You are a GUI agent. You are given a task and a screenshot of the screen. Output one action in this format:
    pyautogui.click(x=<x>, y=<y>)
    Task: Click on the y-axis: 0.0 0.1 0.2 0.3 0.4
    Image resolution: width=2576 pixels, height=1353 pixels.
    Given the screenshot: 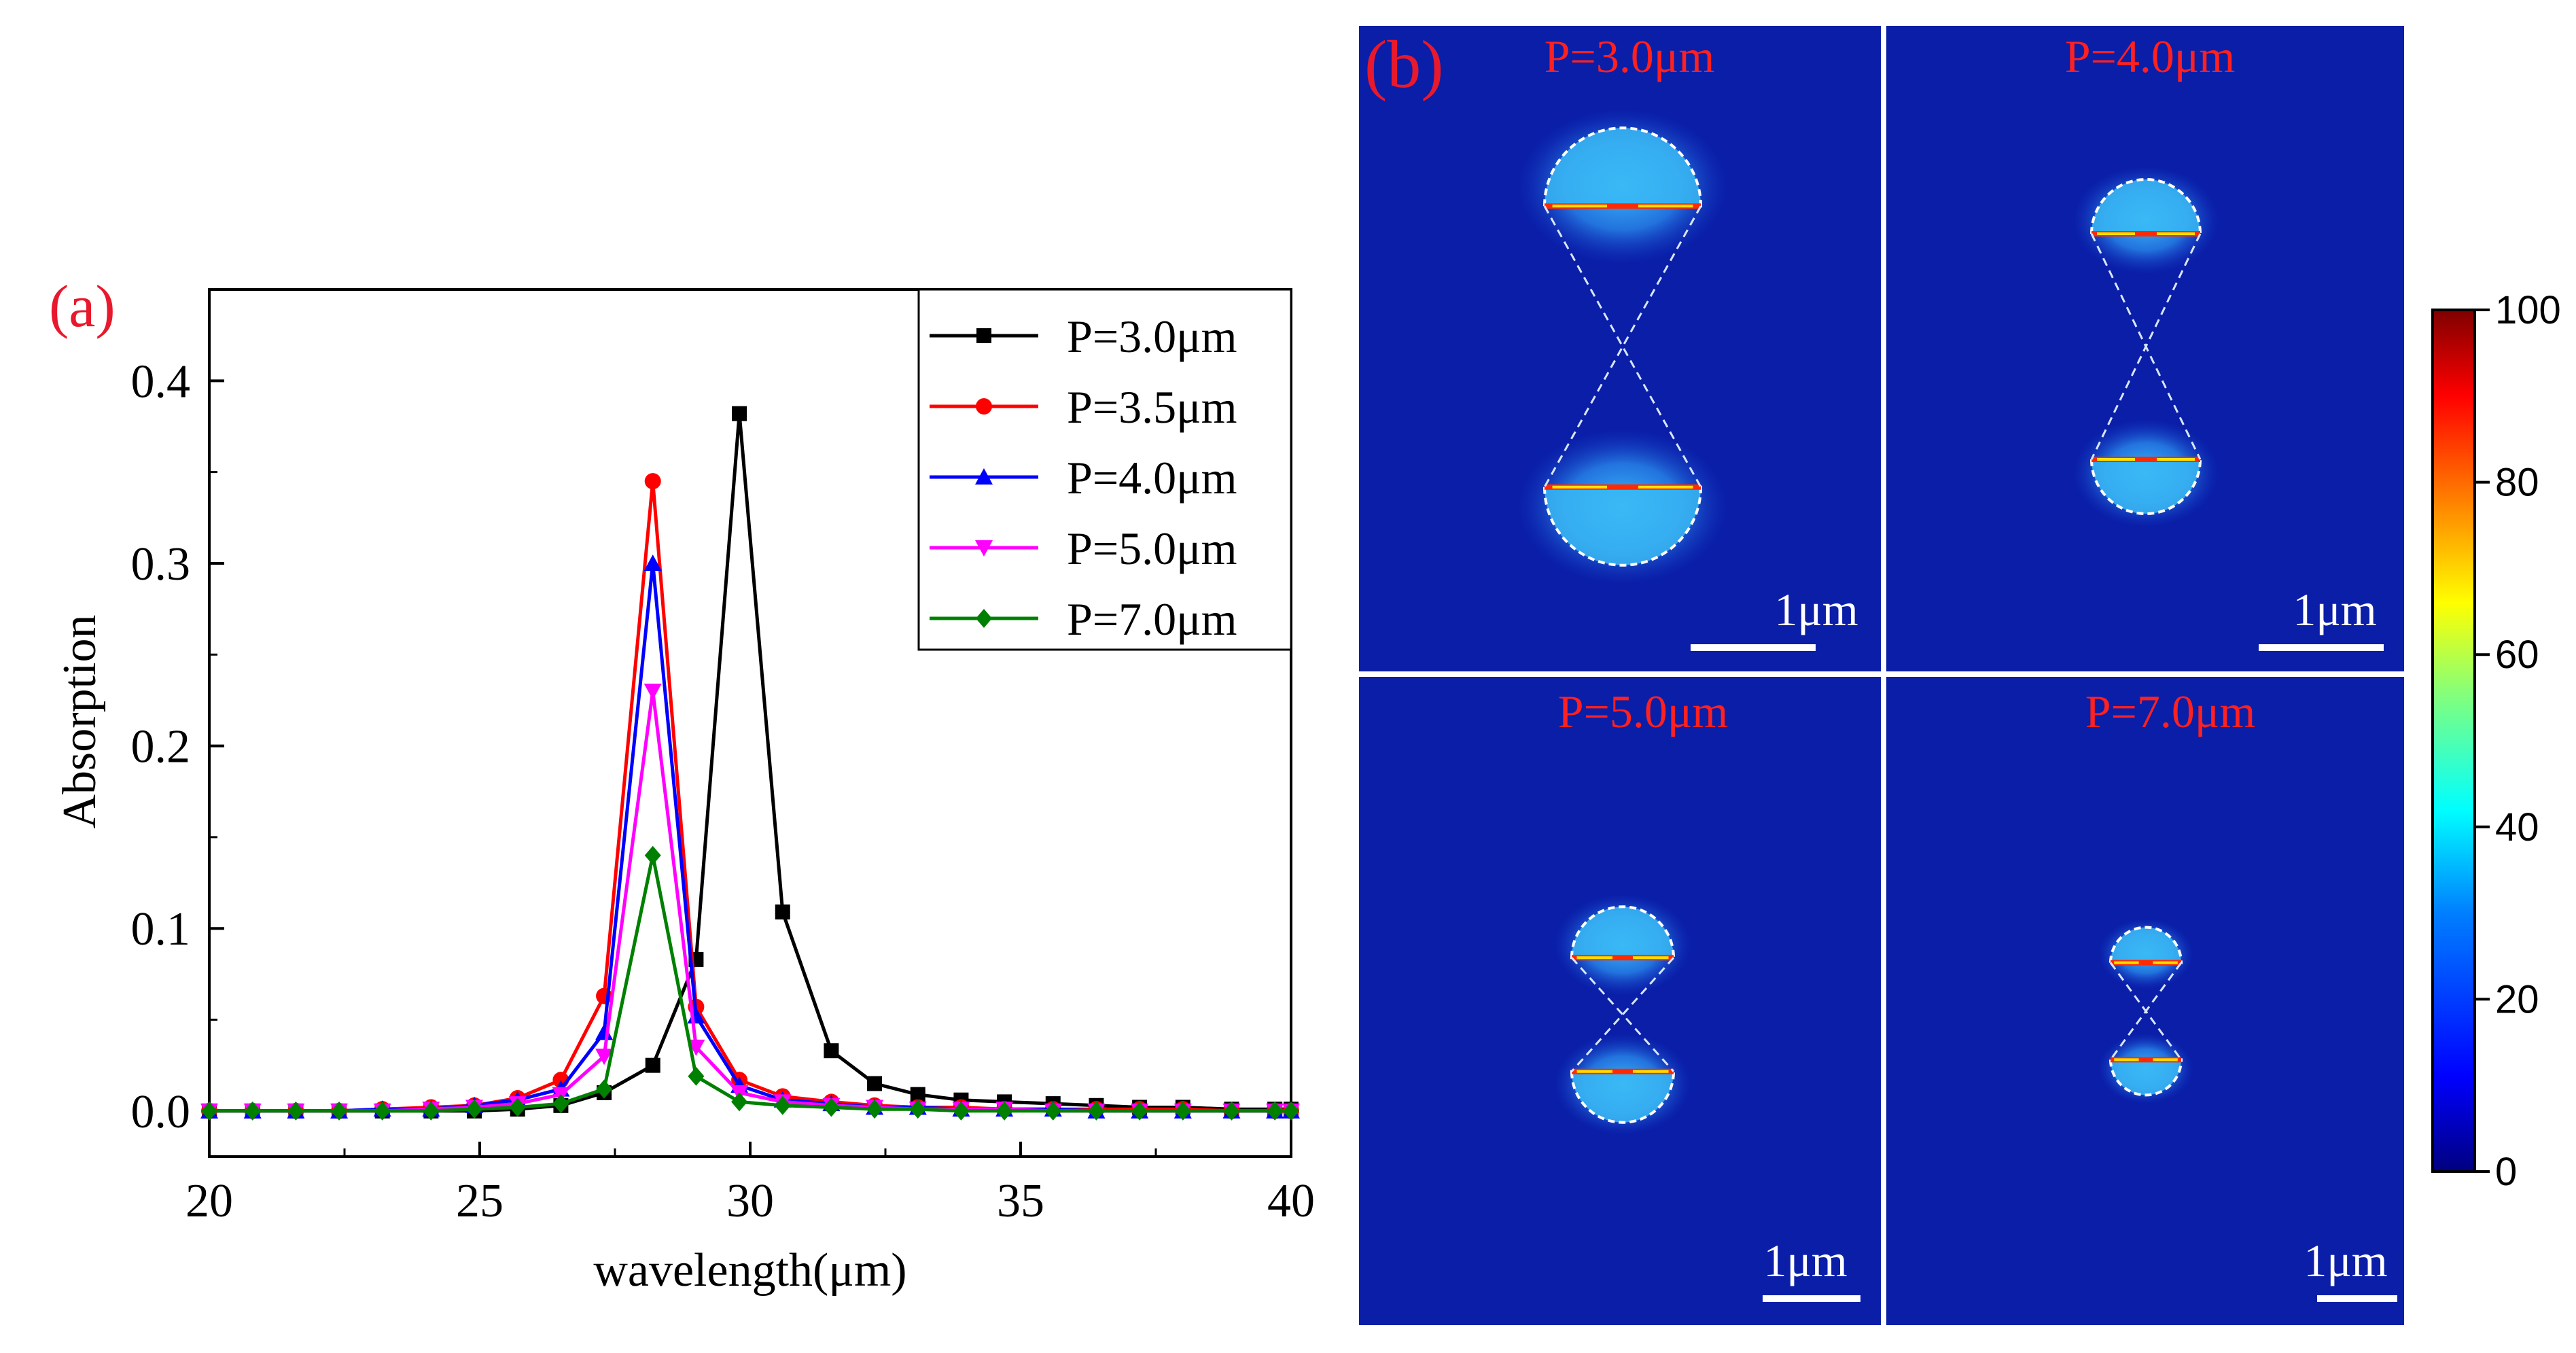 What is the action you would take?
    pyautogui.click(x=177, y=713)
    